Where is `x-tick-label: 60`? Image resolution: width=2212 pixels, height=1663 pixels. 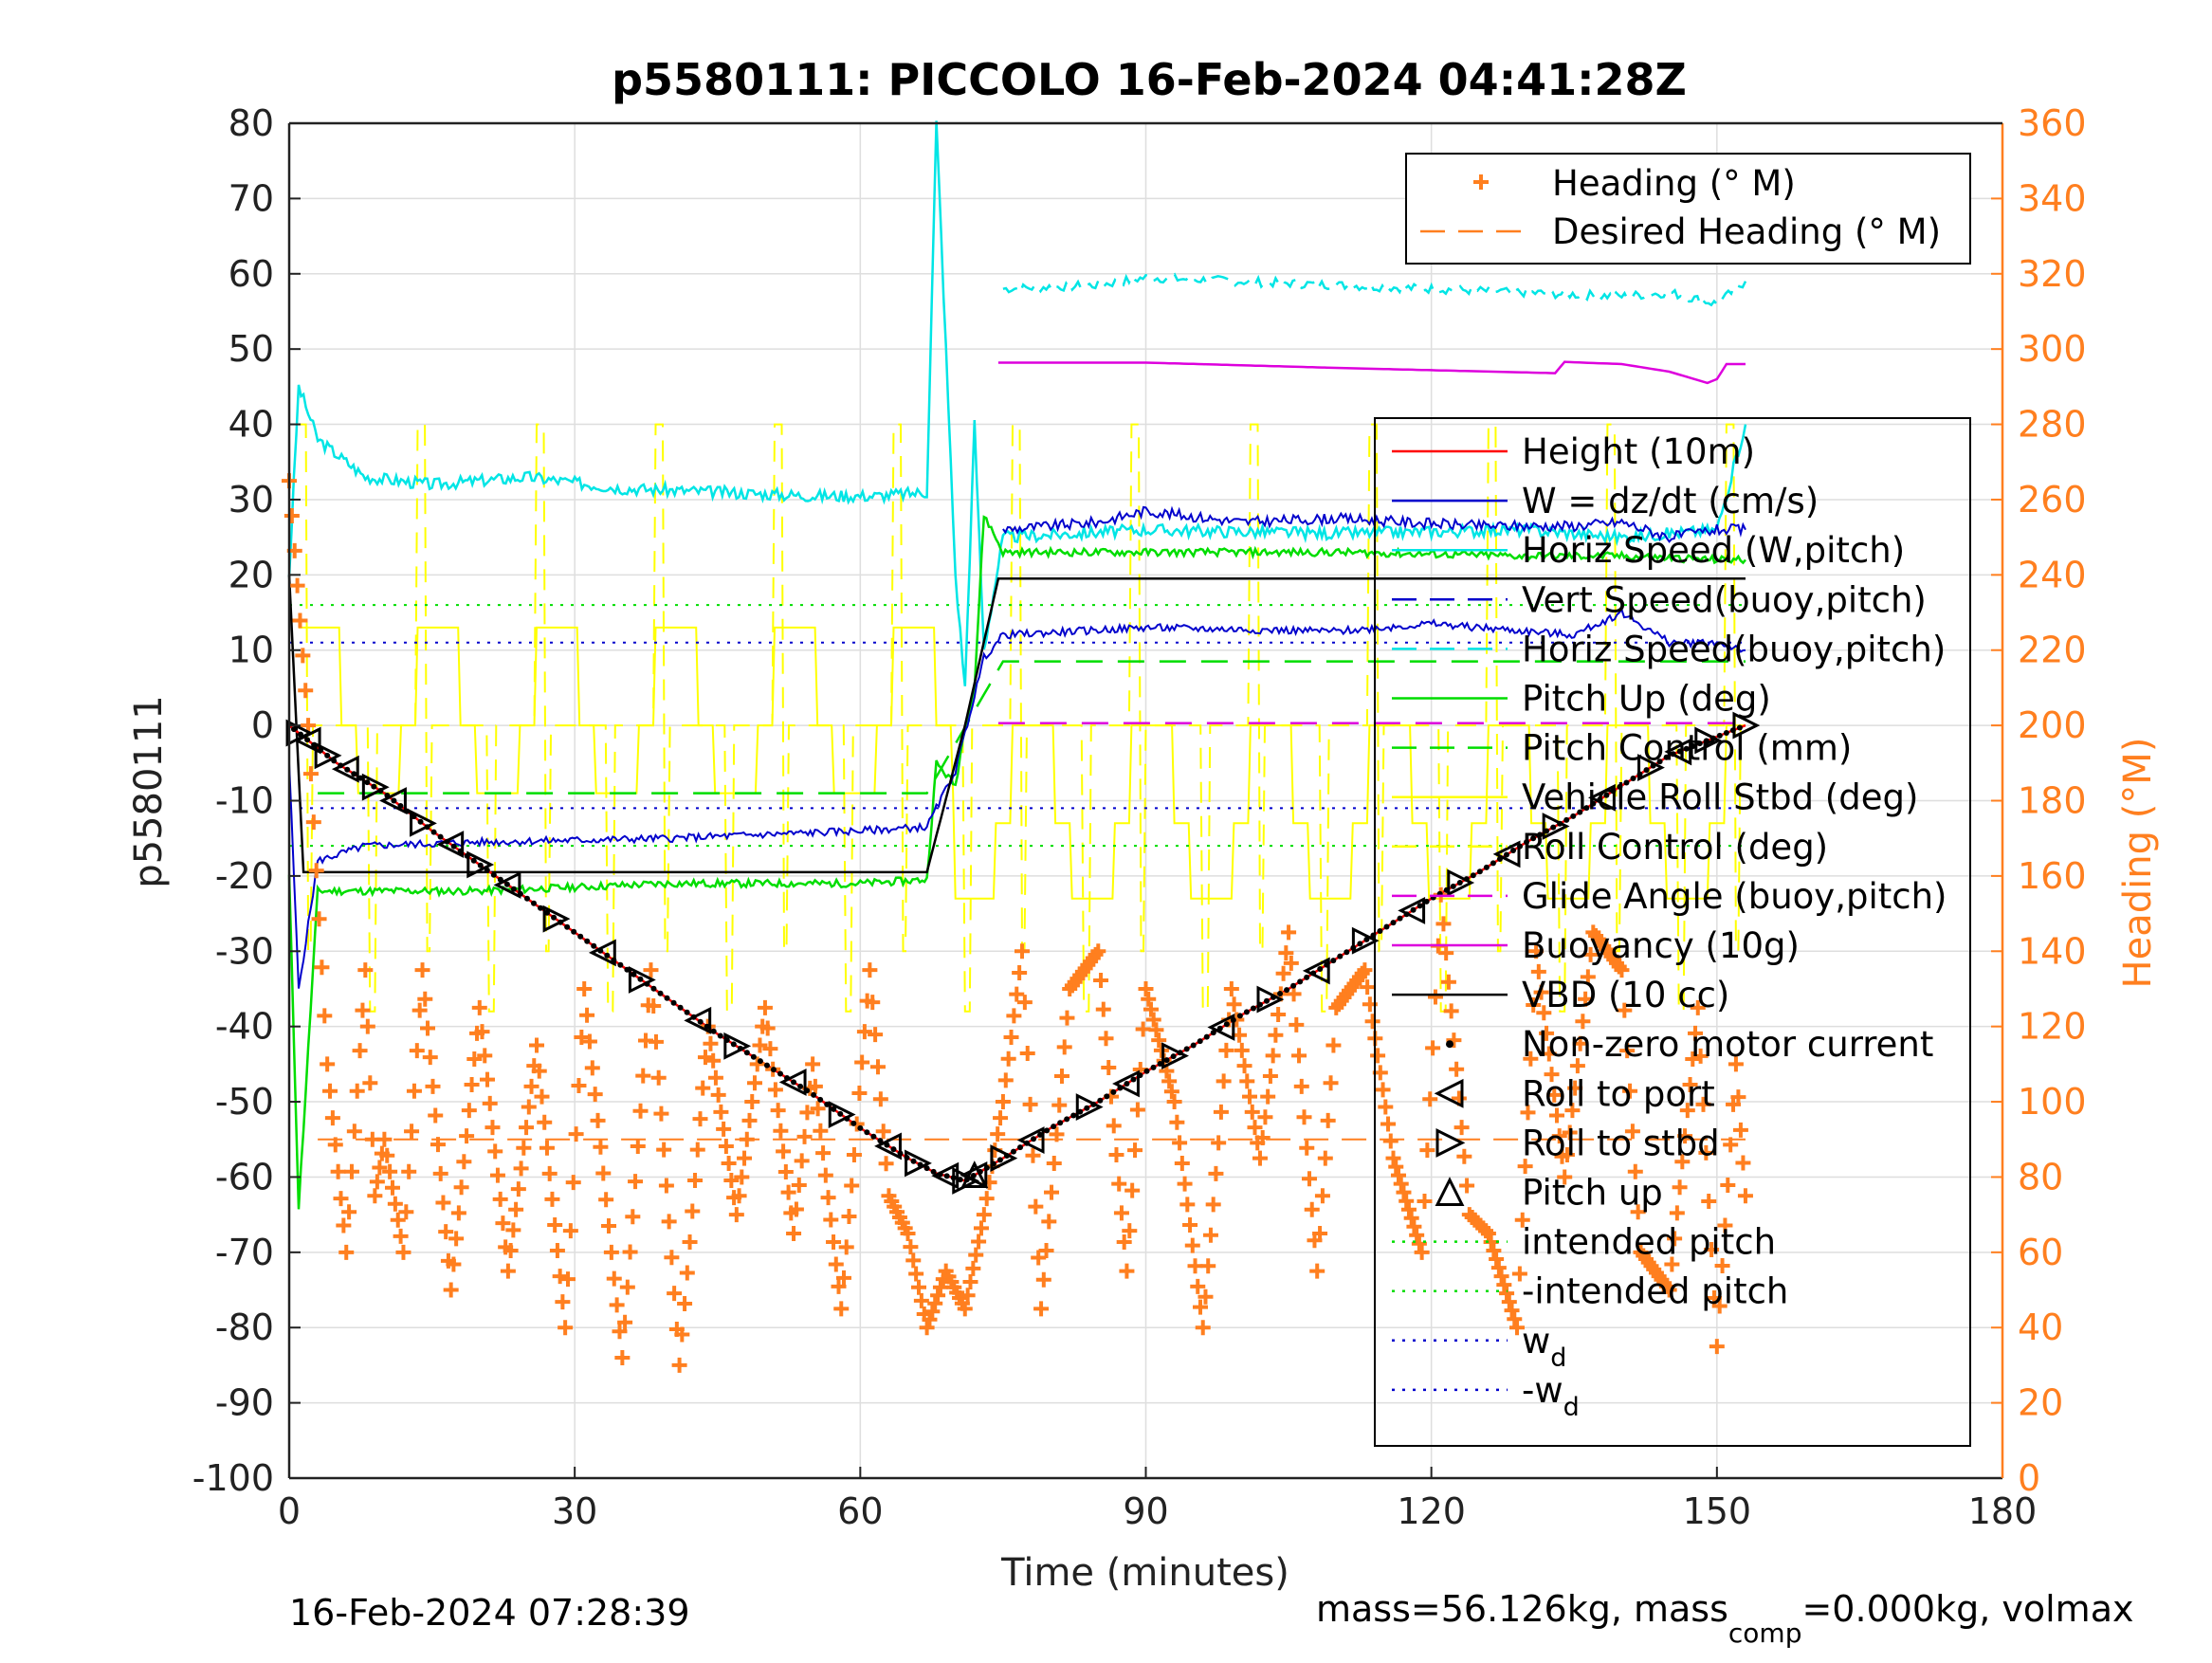 x-tick-label: 60 is located at coordinates (860, 1511).